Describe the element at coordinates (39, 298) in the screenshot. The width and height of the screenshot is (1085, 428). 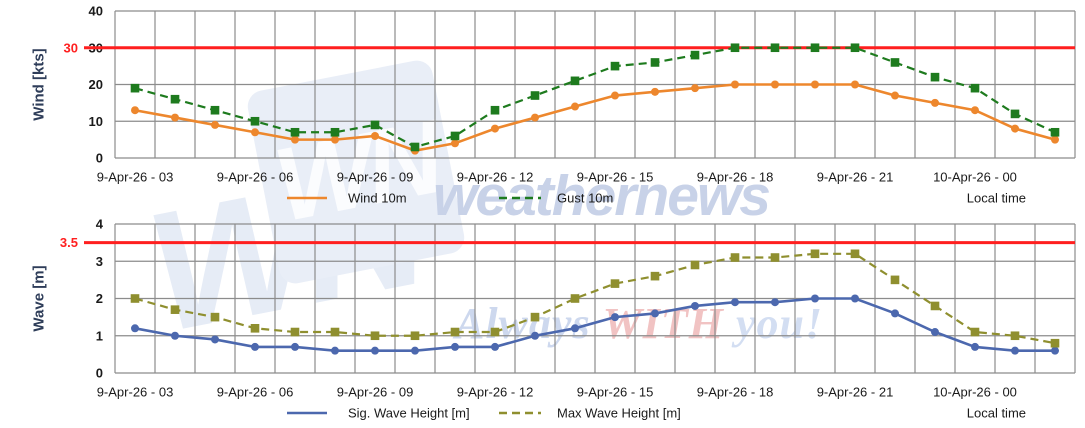
I see `axis-title: Wave [m]` at that location.